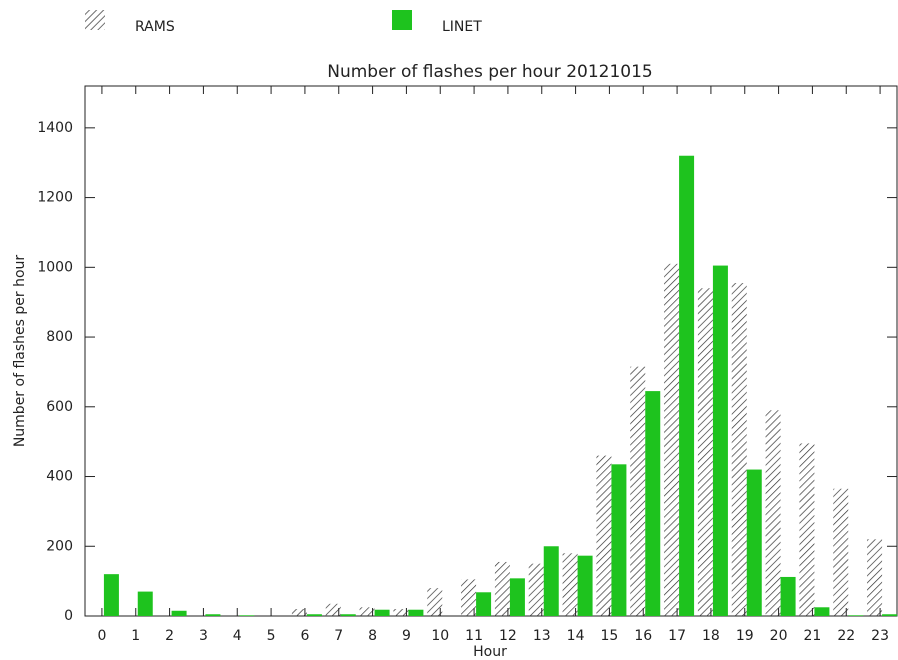 This screenshot has width=898, height=660. I want to click on x-tick-label: 5, so click(271, 636).